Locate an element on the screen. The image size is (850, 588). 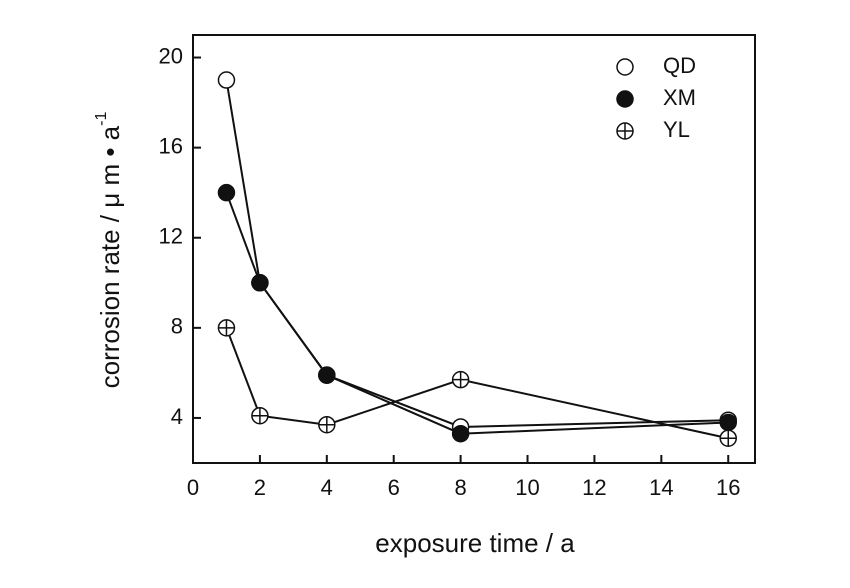
series-line is located at coordinates (477, 383).